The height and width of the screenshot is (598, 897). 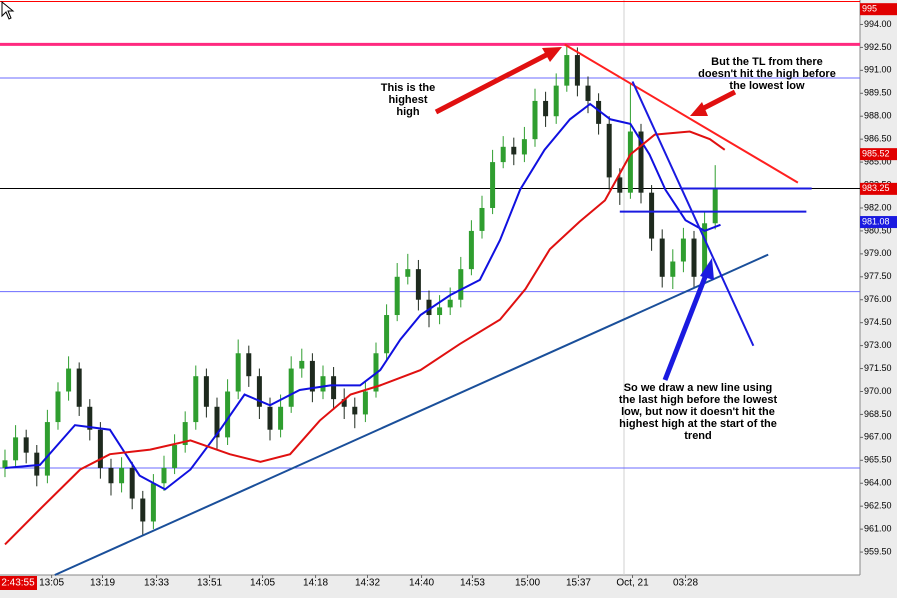 I want to click on x-tick-label: 14:18, so click(x=315, y=583).